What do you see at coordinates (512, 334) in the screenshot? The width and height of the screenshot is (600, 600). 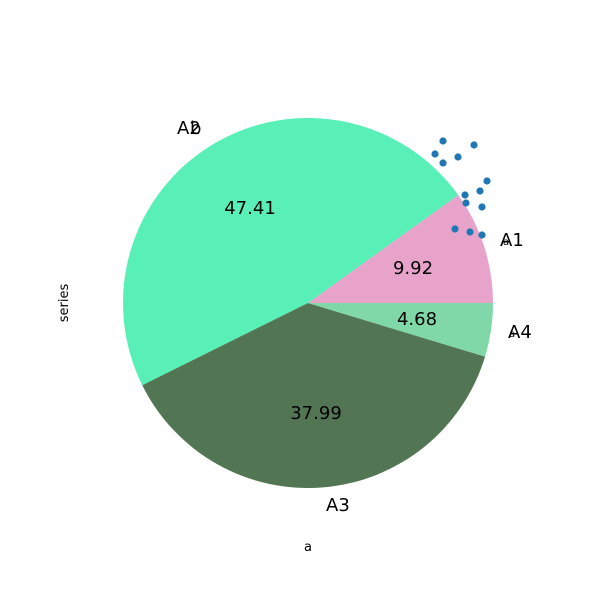 I see `overlay-label-a-2: a` at bounding box center [512, 334].